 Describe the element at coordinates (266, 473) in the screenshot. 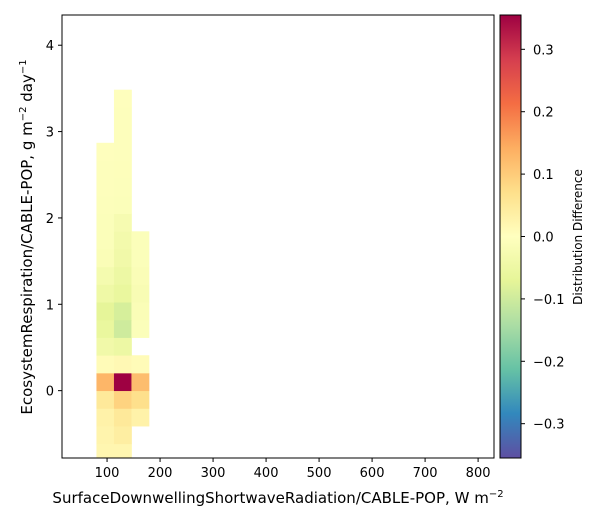

I see `x-tick-label: 400` at that location.